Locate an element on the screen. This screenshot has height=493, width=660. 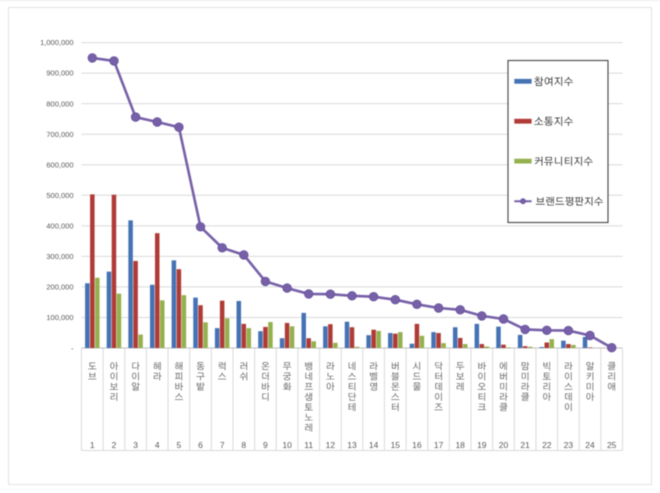
svg-text: 1 is located at coordinates (92, 445).